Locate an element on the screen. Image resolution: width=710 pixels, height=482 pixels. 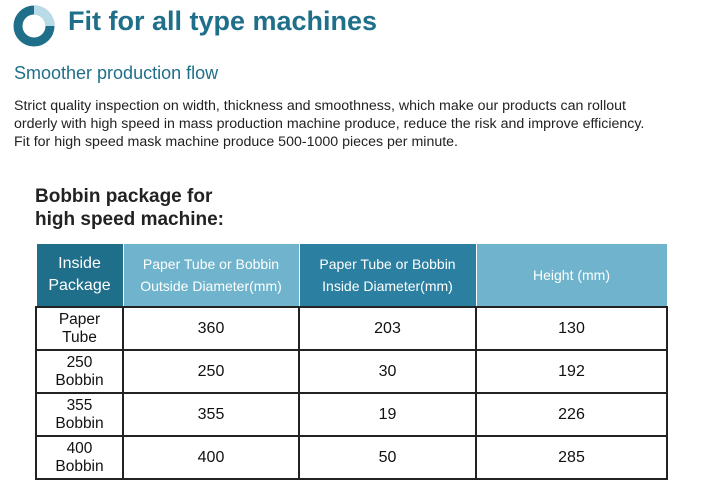
row-label-line: 400 is located at coordinates (79, 448).